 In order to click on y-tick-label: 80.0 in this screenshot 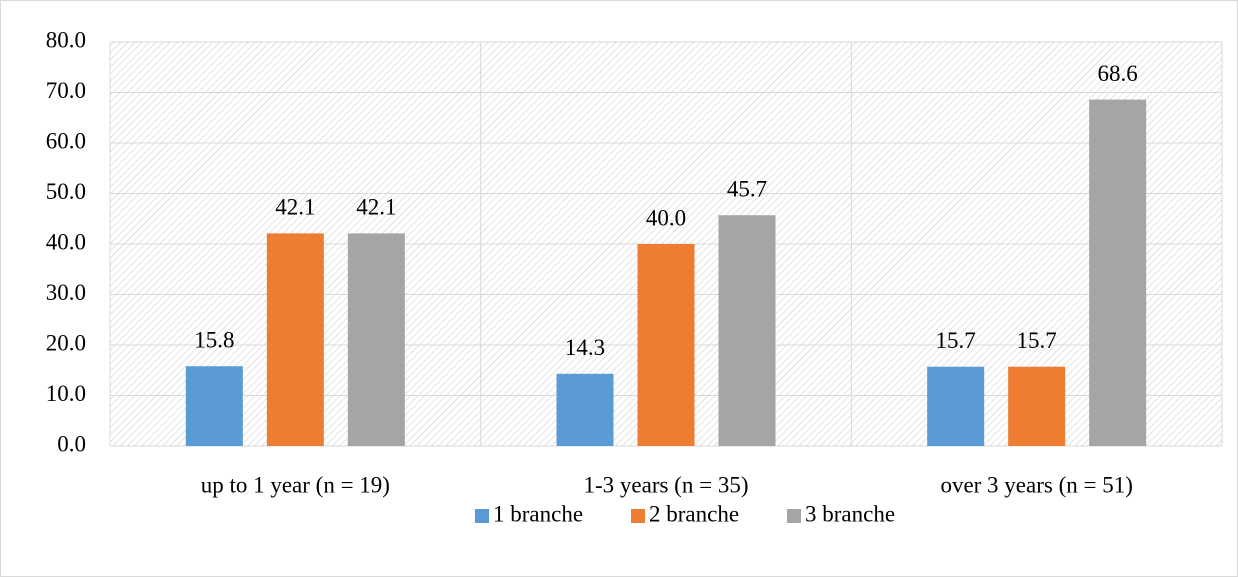, I will do `click(66, 39)`.